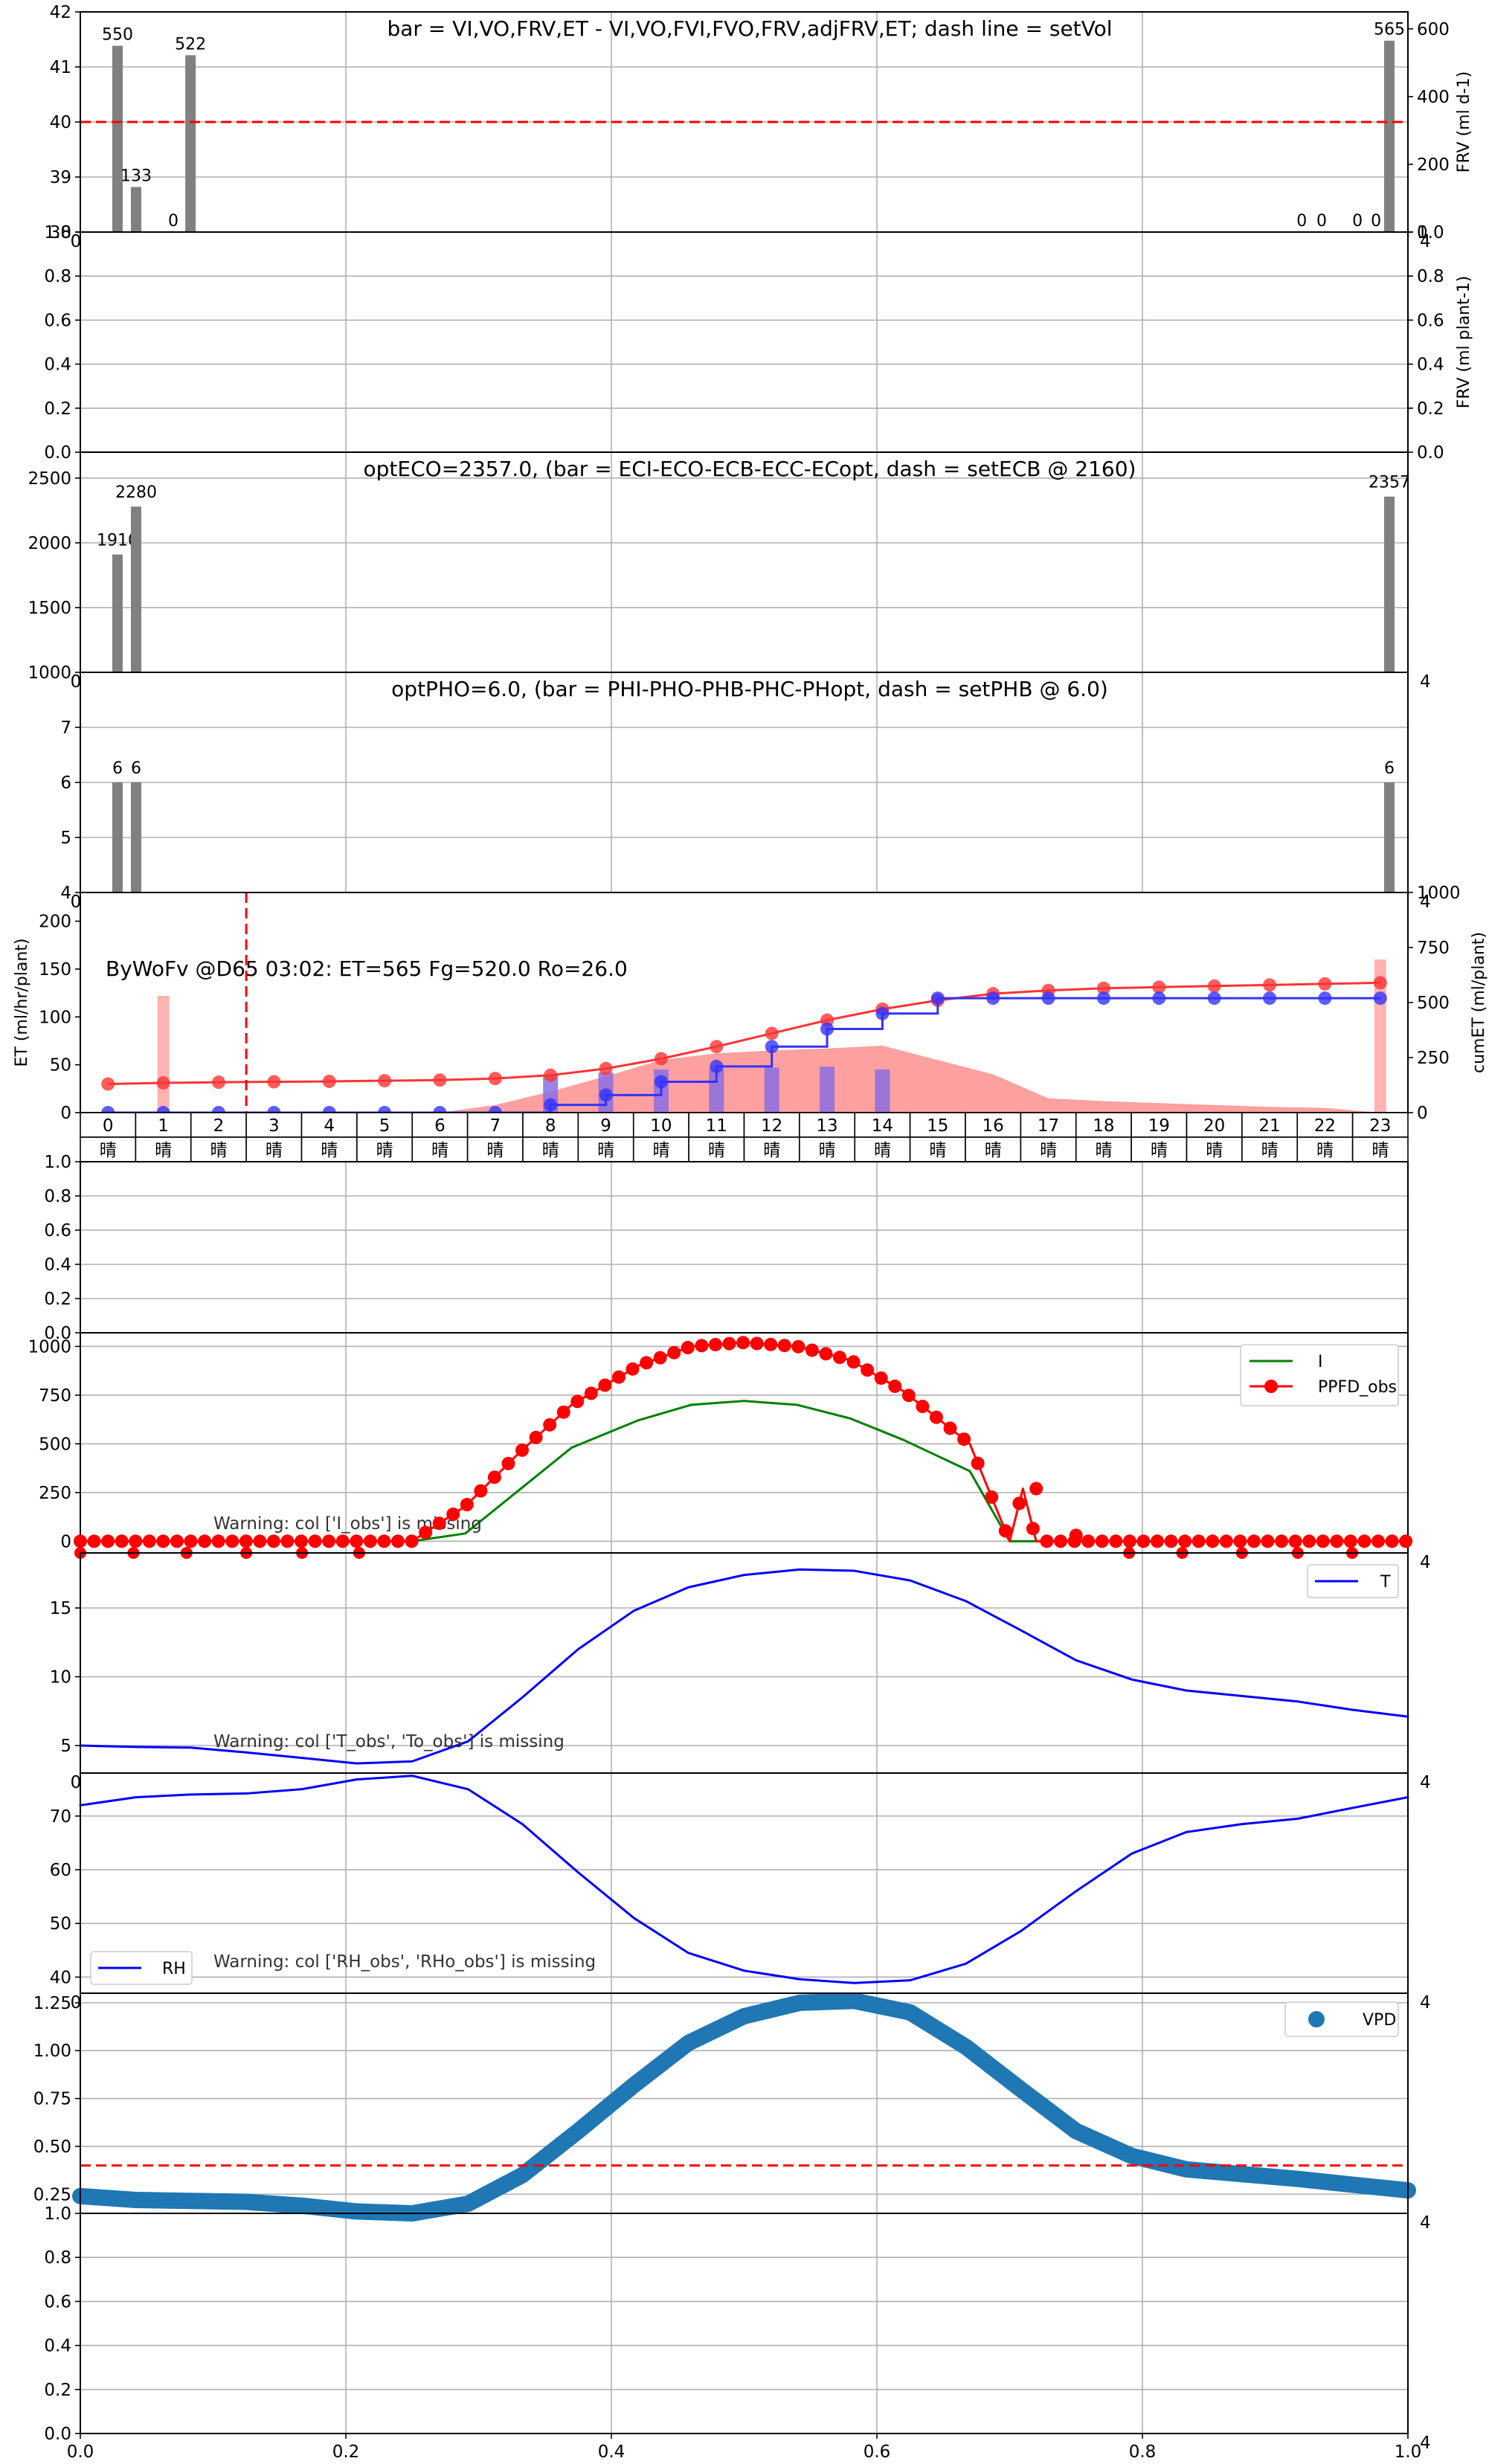 The height and width of the screenshot is (2464, 1489). Describe the element at coordinates (1464, 122) in the screenshot. I see `frv-right-ylabel: FRV (ml d-1)` at that location.